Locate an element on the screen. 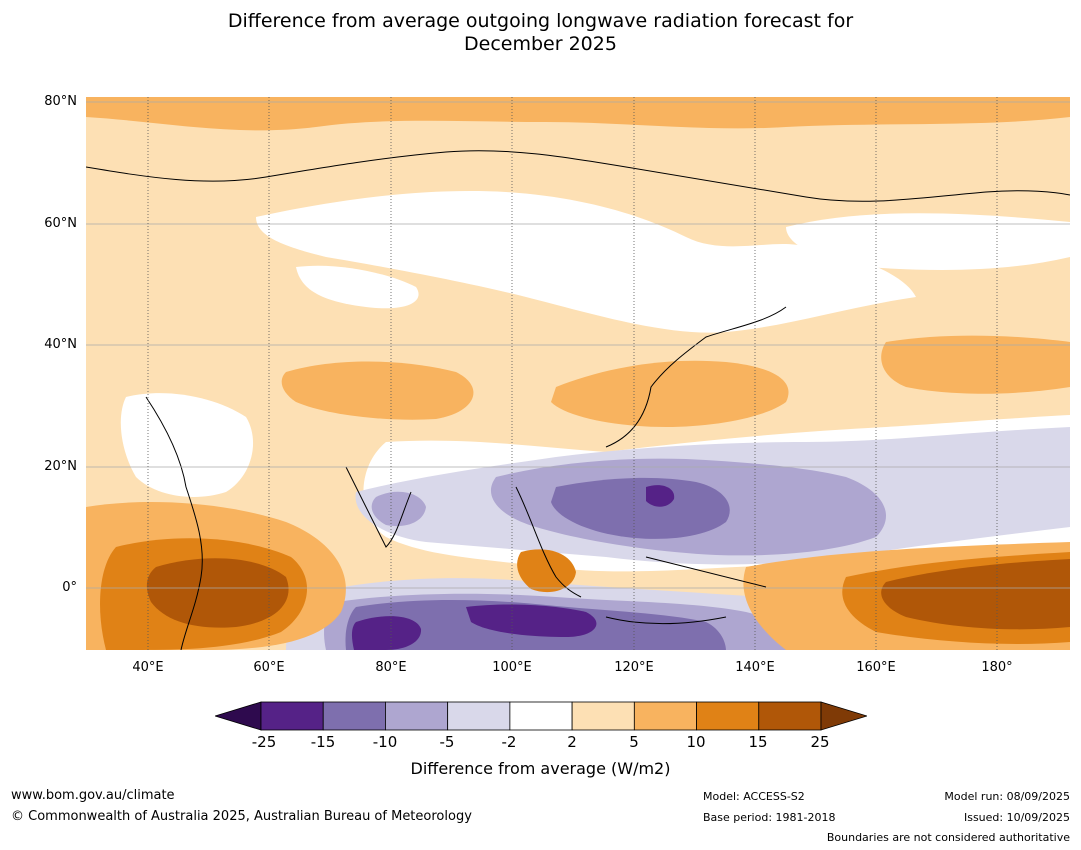 Image resolution: width=1081 pixels, height=850 pixels. colorbar-tick-10: 10 is located at coordinates (696, 742).